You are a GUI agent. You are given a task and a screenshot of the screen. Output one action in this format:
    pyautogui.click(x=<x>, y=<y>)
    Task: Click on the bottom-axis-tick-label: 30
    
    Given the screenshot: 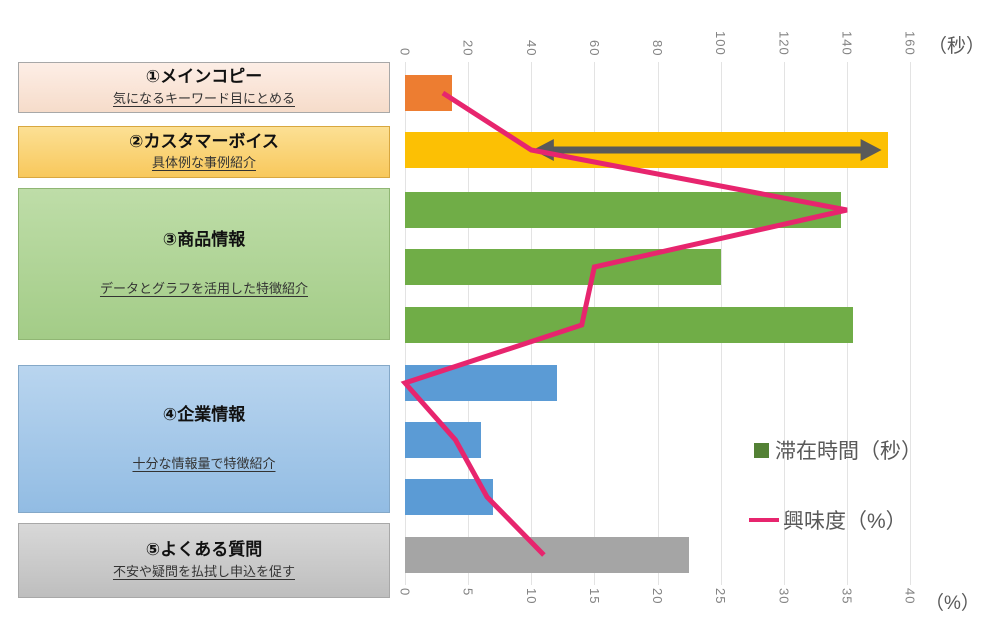 What is the action you would take?
    pyautogui.click(x=784, y=596)
    